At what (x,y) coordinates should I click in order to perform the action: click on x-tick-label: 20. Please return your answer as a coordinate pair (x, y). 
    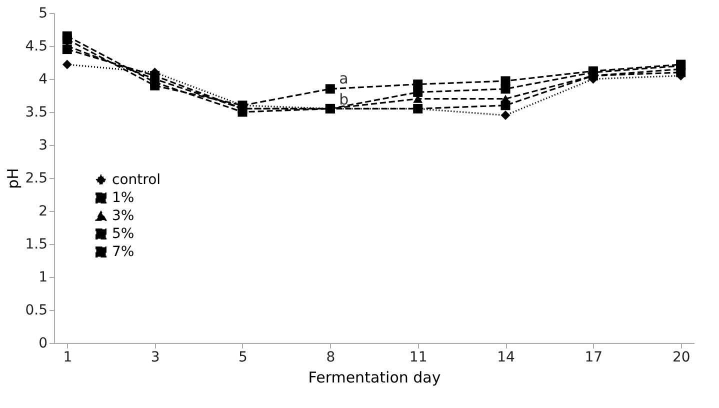
    Looking at the image, I should click on (681, 358).